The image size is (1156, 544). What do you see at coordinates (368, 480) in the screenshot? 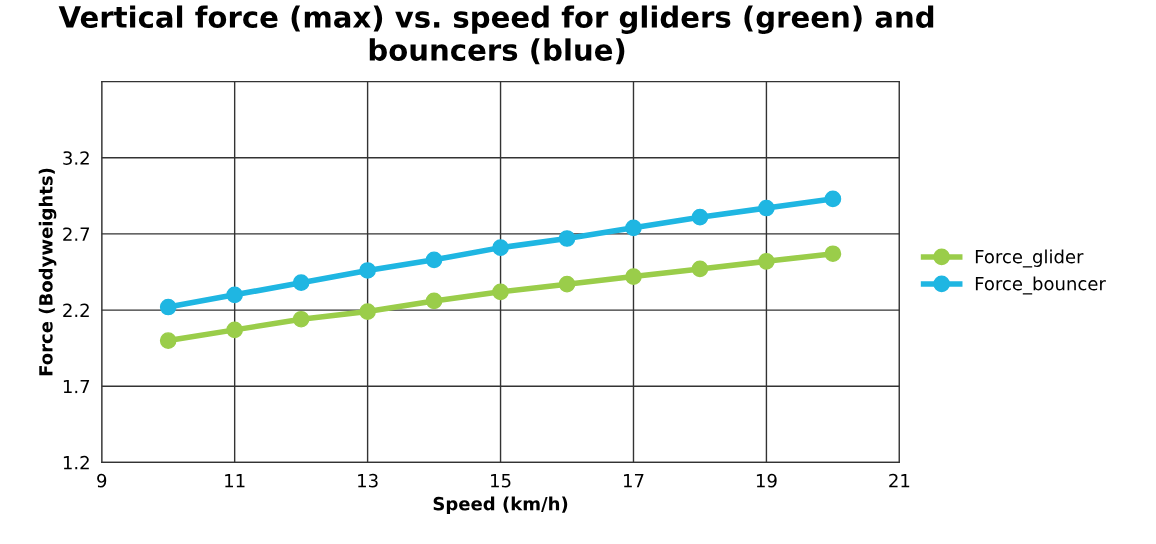
I see `x-tick-label: 13` at bounding box center [368, 480].